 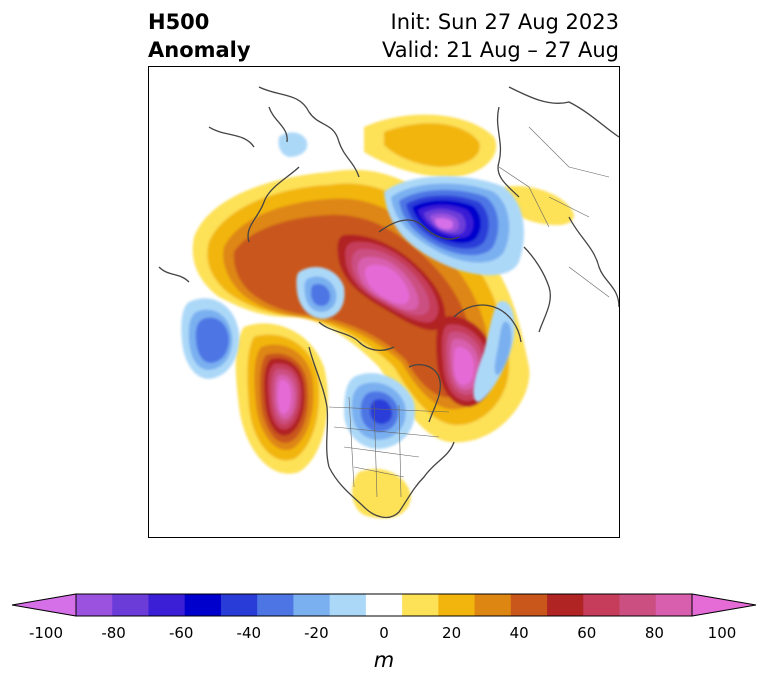 What do you see at coordinates (181, 633) in the screenshot?
I see `colorbar-tick-label: -60` at bounding box center [181, 633].